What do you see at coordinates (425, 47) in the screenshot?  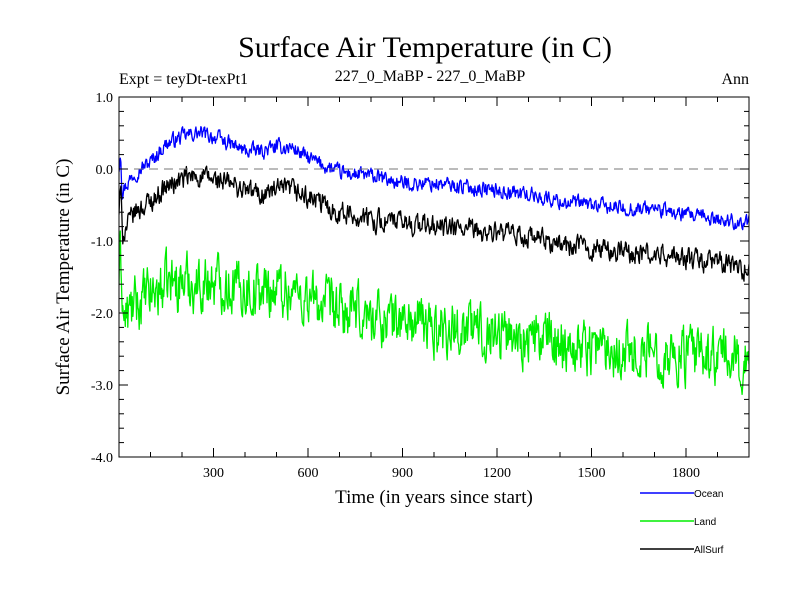 I see `chart-title: Surface Air Temperature (in C)` at bounding box center [425, 47].